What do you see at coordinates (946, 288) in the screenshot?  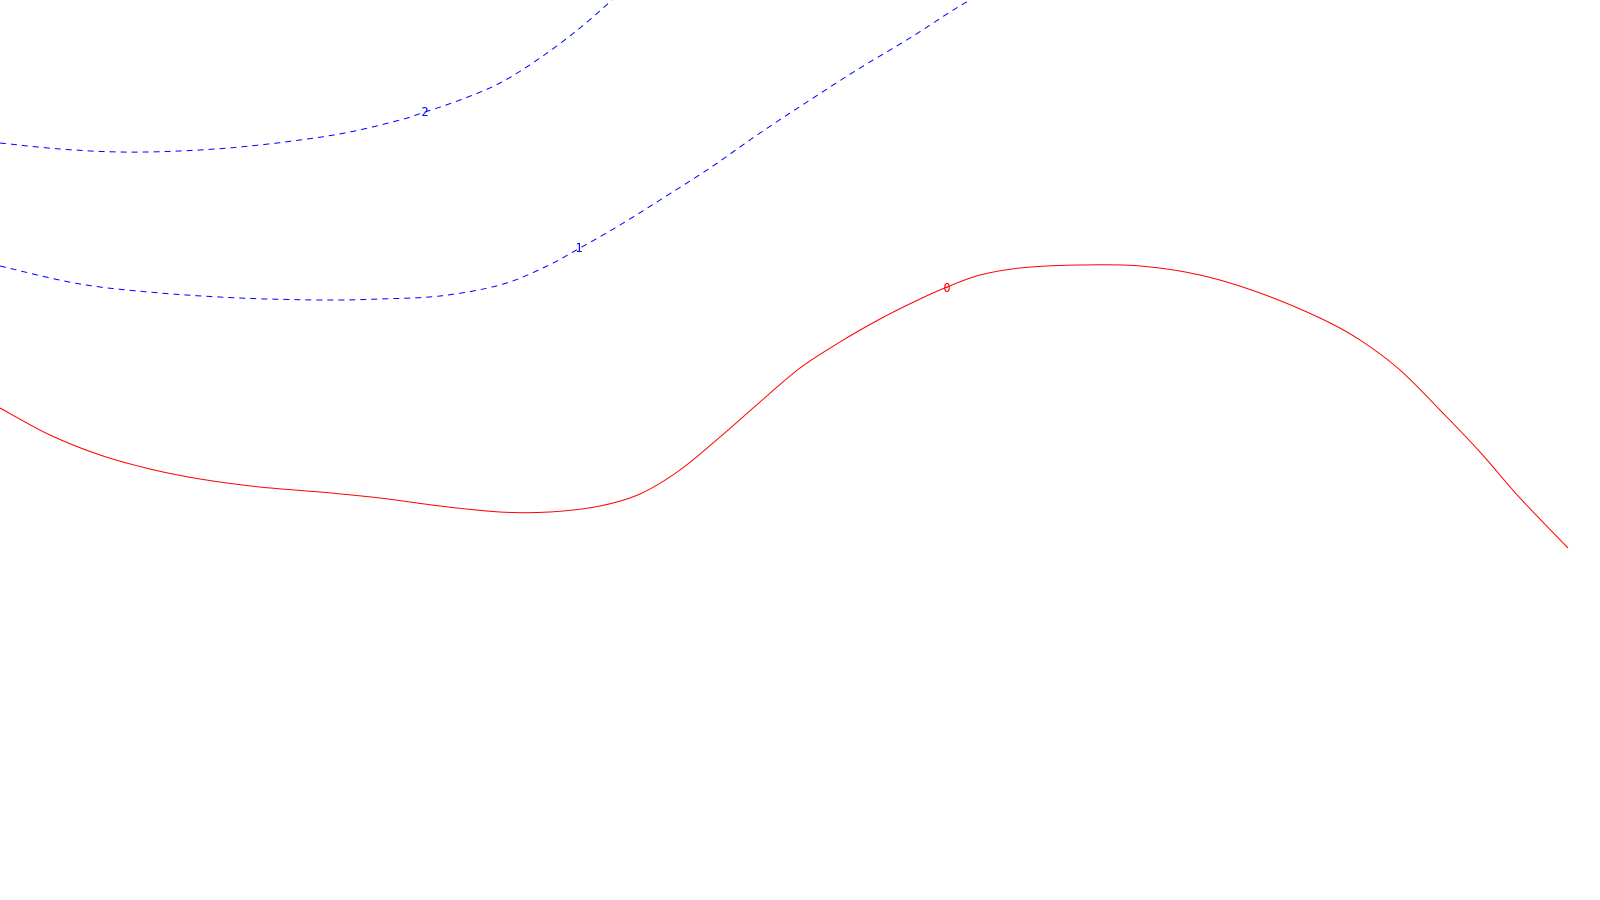 I see `contour-label-0: 0` at bounding box center [946, 288].